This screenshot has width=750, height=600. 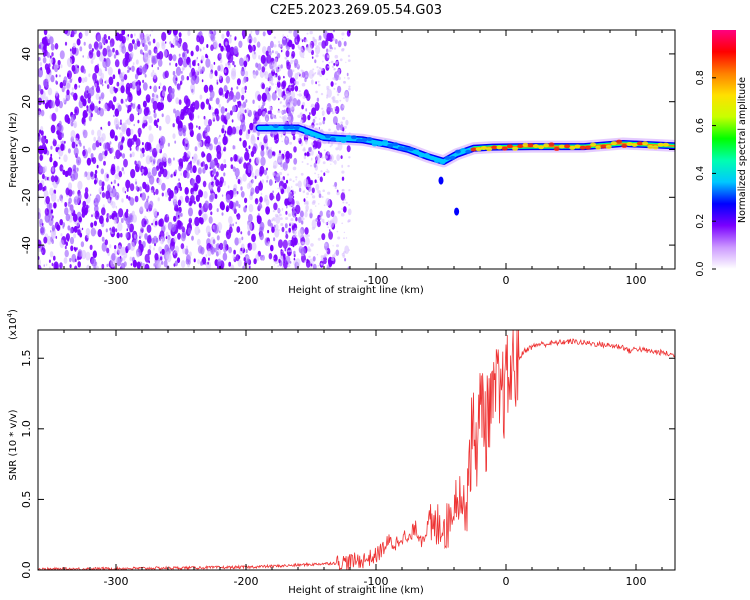 What do you see at coordinates (26, 102) in the screenshot?
I see `spectrogram-y-tick-label: 20` at bounding box center [26, 102].